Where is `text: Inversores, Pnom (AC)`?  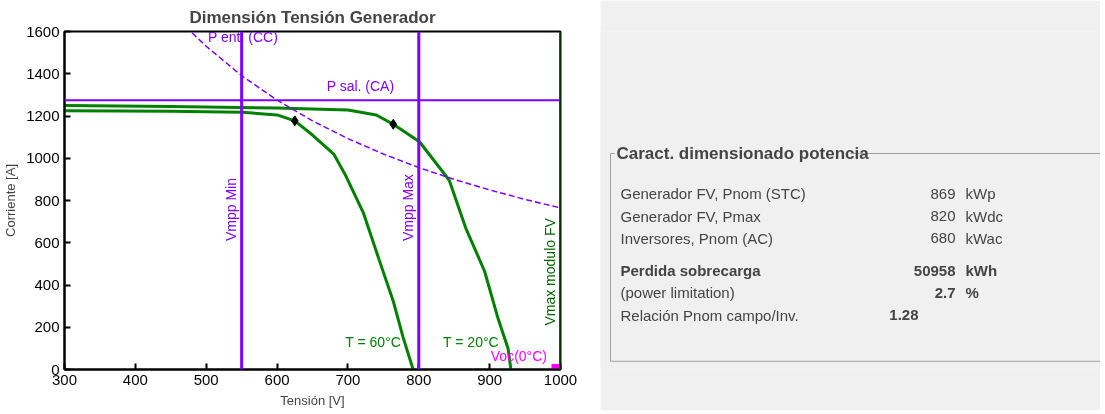 text: Inversores, Pnom (AC) is located at coordinates (697, 238).